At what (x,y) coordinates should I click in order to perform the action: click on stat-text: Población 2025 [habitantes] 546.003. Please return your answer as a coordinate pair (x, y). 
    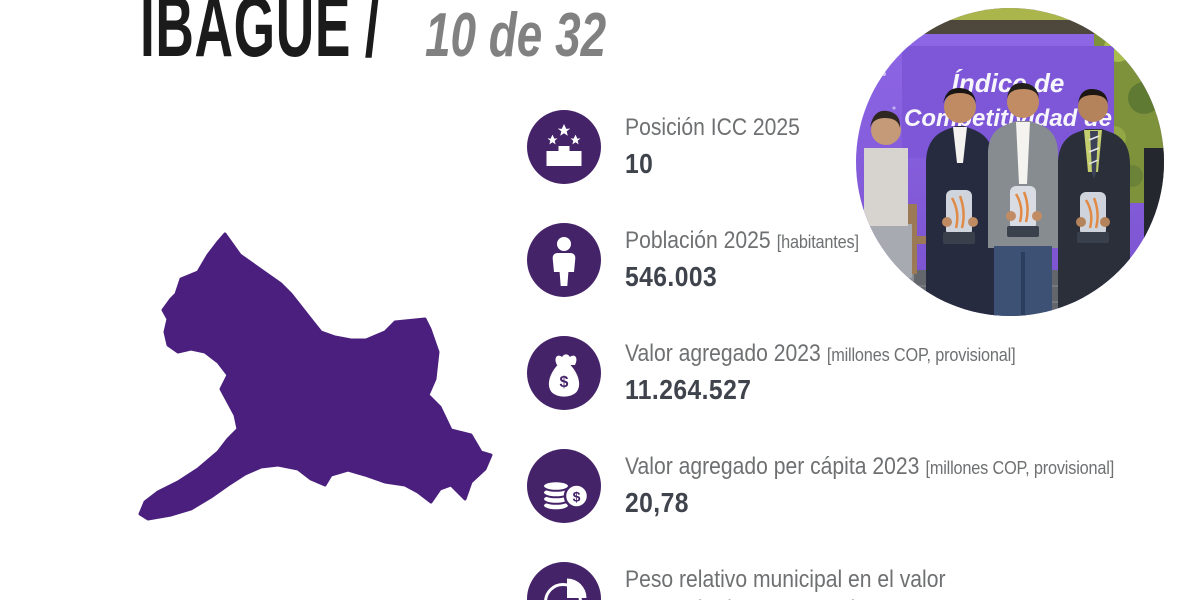
    Looking at the image, I should click on (742, 258).